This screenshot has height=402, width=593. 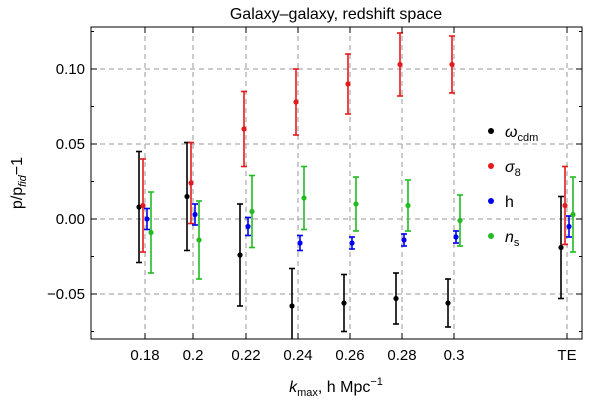 What do you see at coordinates (297, 355) in the screenshot?
I see `x-tick-label: 0.24` at bounding box center [297, 355].